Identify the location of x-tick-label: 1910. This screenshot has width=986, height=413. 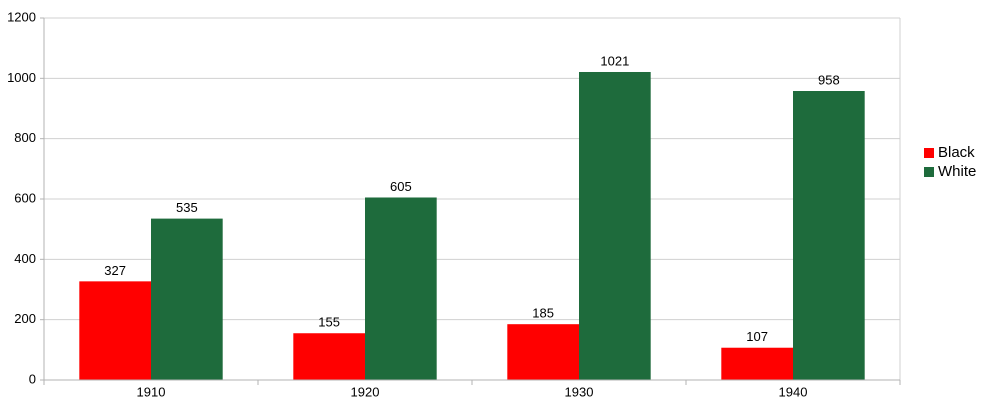
(151, 391).